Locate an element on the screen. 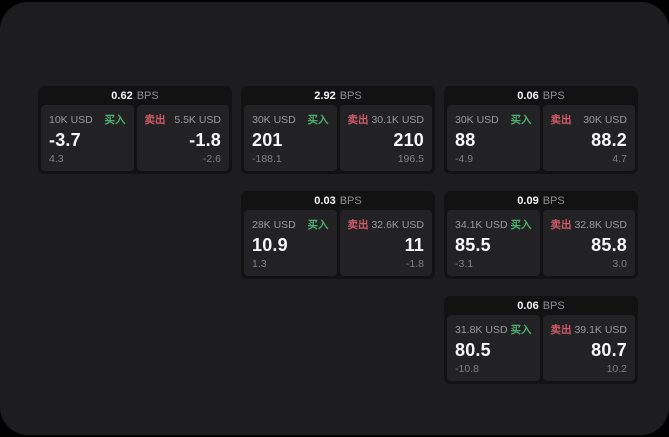 The width and height of the screenshot is (669, 437). buy-tile-top-row: 10K USD 买入 is located at coordinates (87, 119).